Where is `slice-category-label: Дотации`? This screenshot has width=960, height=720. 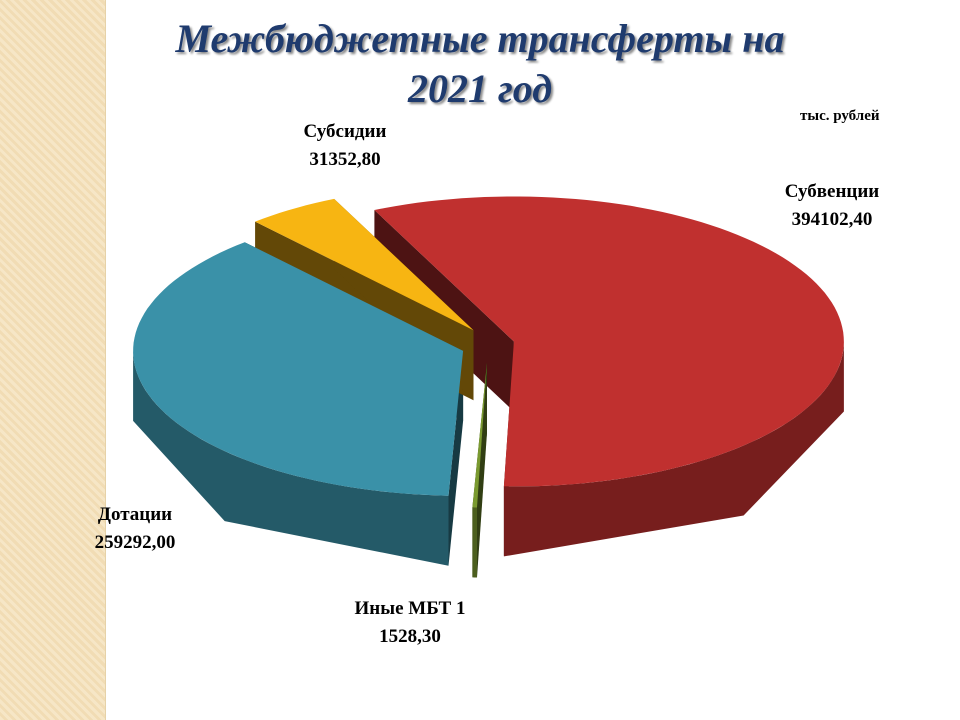
slice-category-label: Дотации is located at coordinates (135, 514).